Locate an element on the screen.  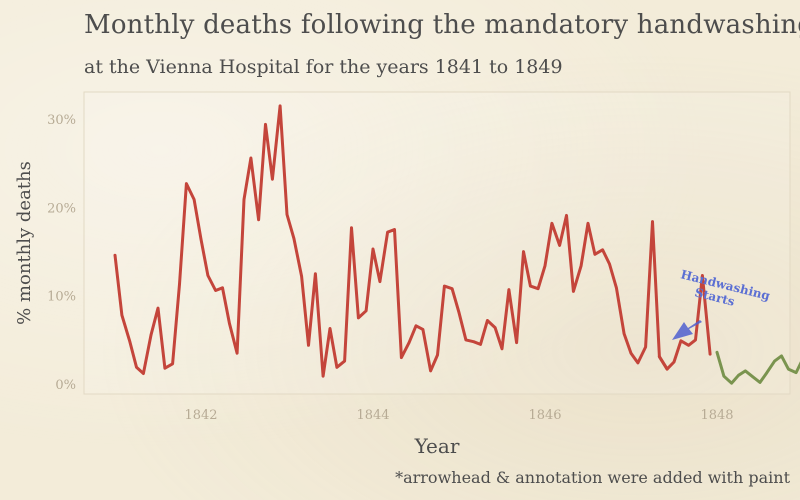
x-tick-label: 1848 is located at coordinates (716, 415).